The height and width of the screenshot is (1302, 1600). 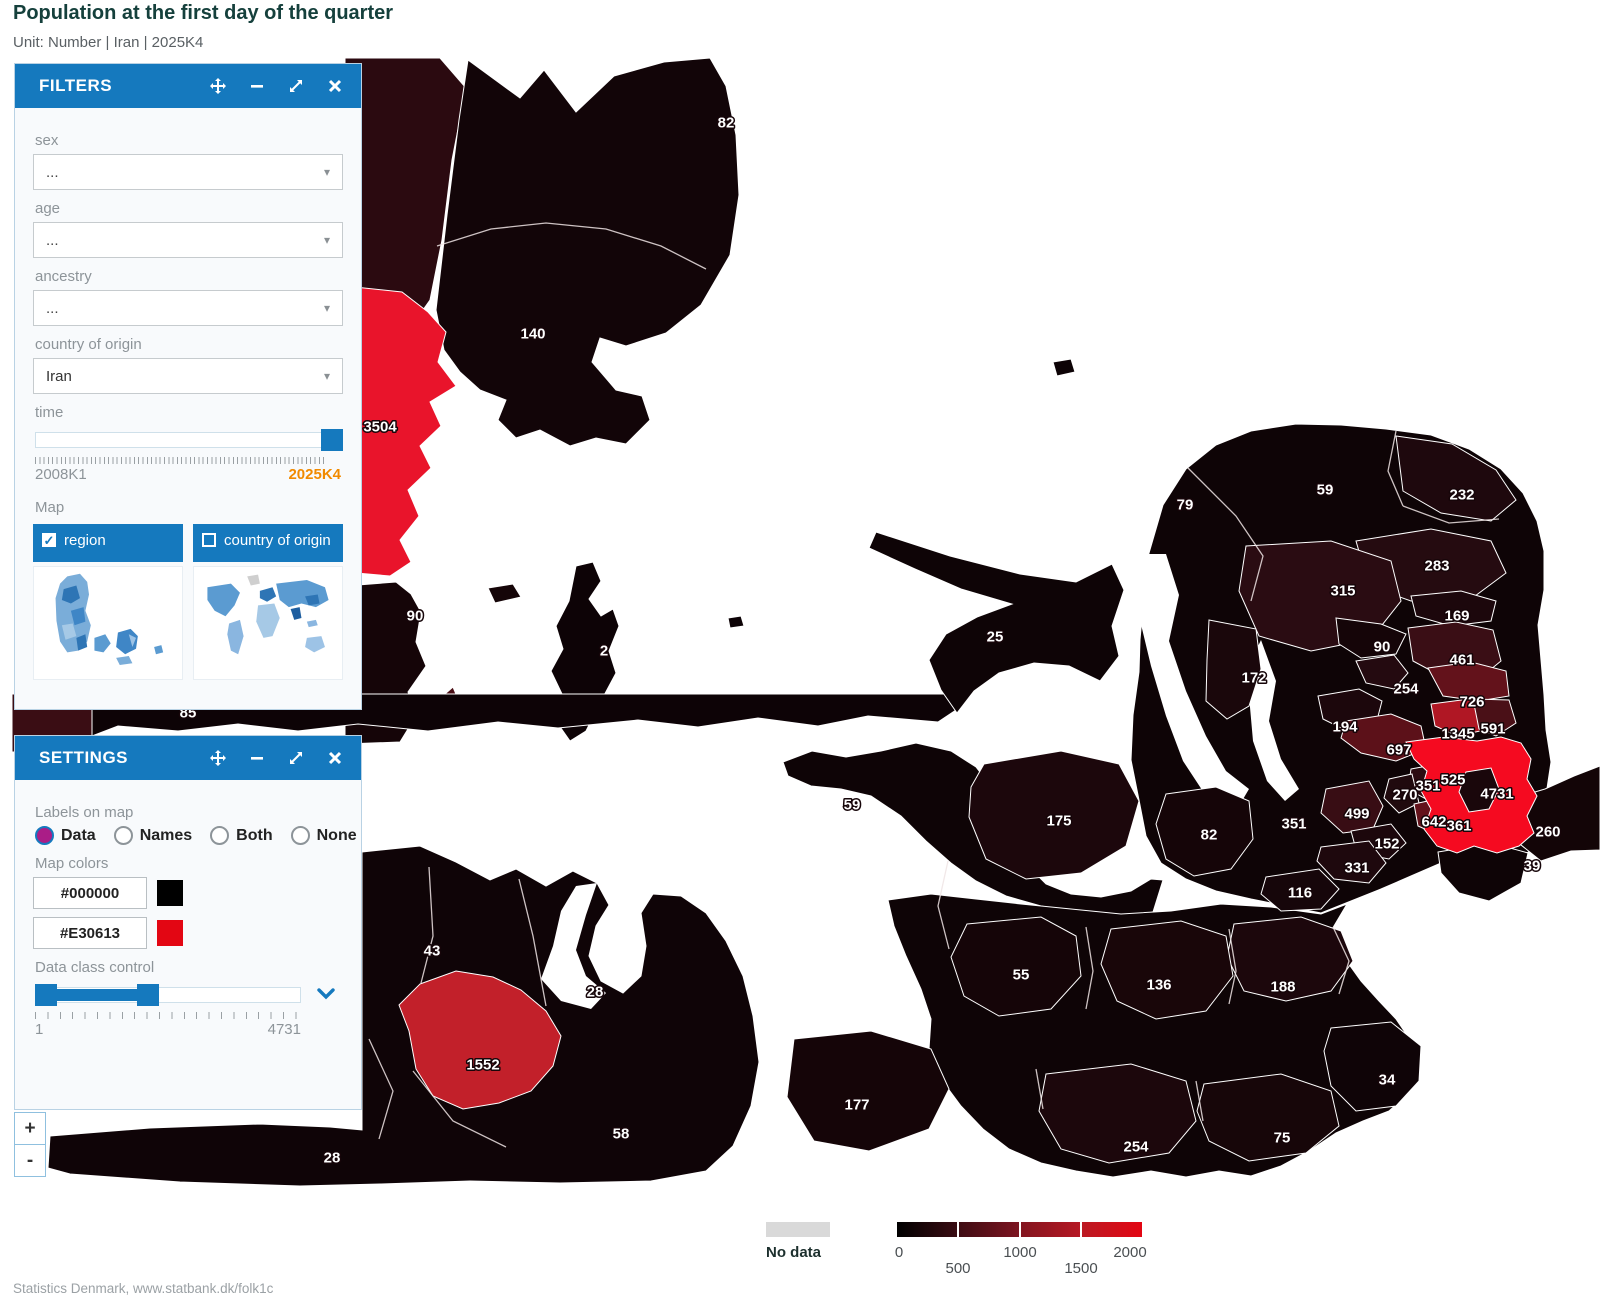 I want to click on sex-select: ... ▾, so click(x=188, y=172).